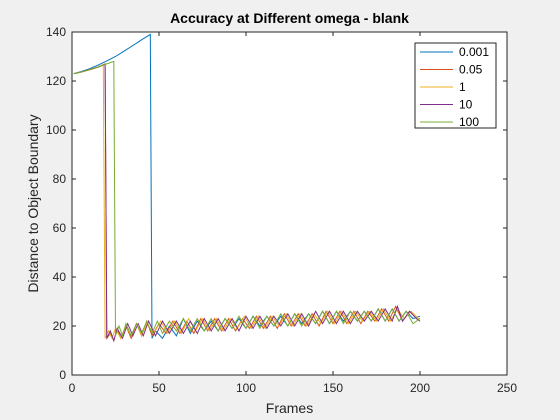  Describe the element at coordinates (289, 408) in the screenshot. I see `x-axis-label: Frames` at that location.